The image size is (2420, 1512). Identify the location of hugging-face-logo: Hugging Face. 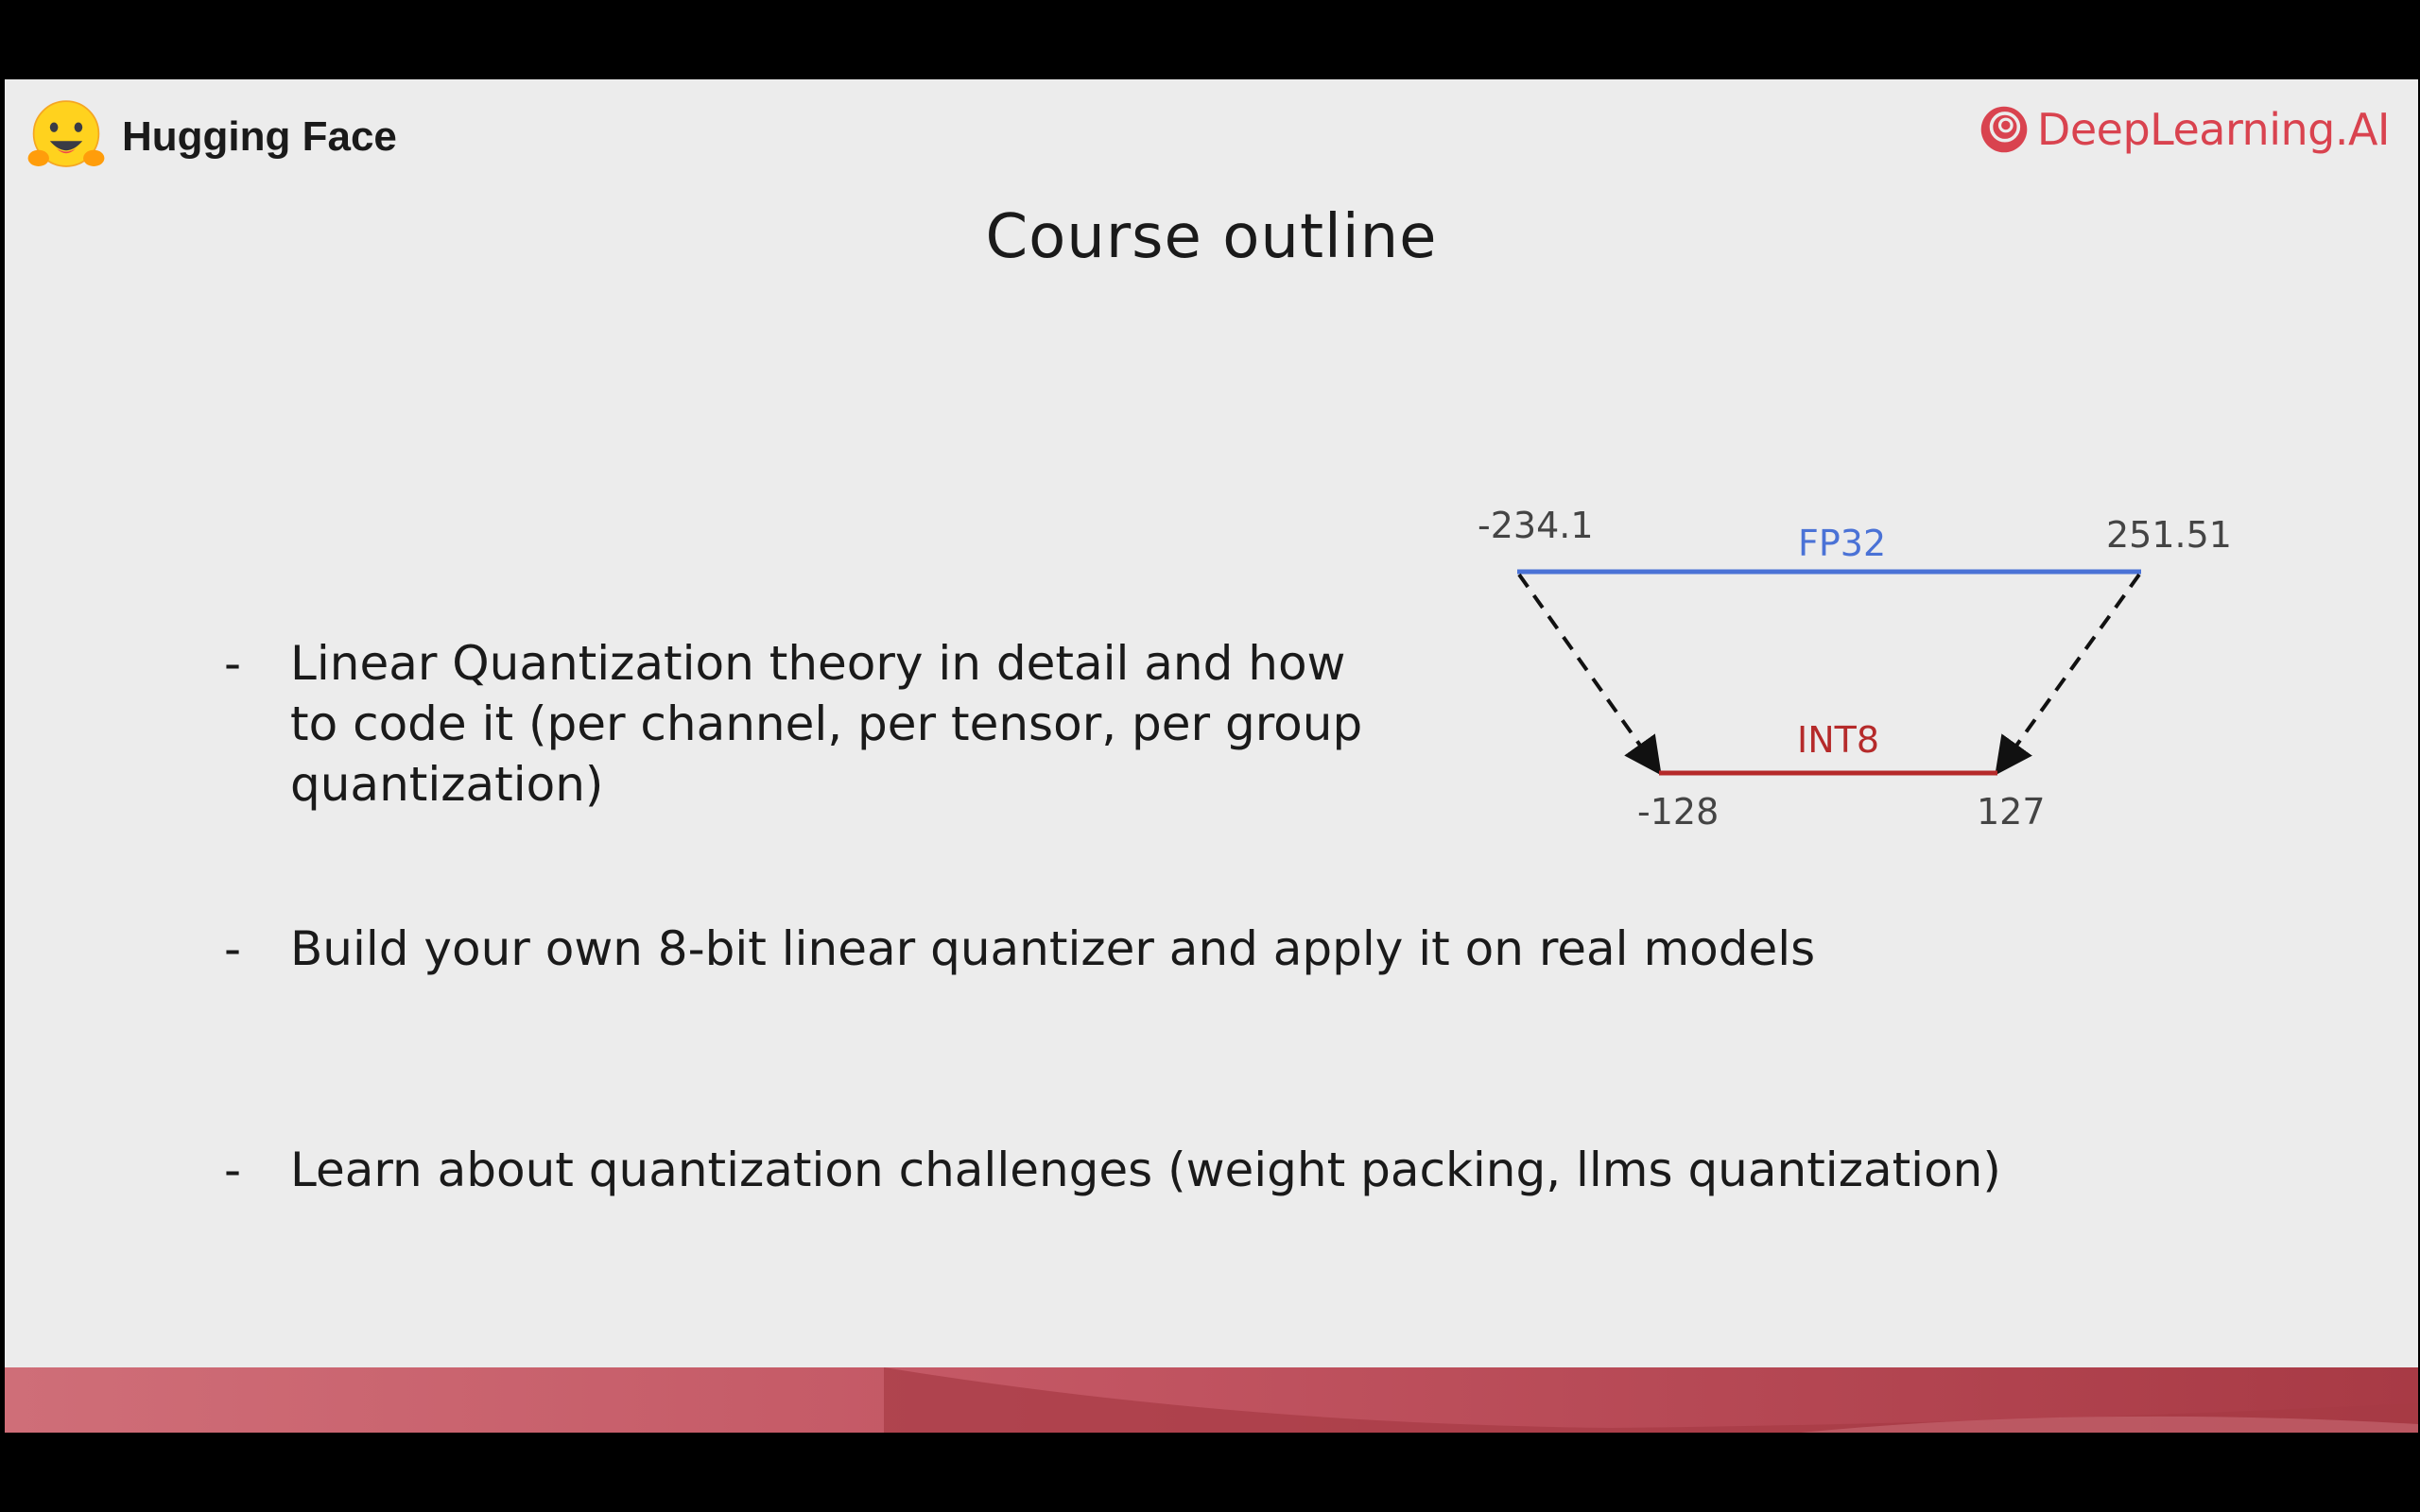
(211, 137).